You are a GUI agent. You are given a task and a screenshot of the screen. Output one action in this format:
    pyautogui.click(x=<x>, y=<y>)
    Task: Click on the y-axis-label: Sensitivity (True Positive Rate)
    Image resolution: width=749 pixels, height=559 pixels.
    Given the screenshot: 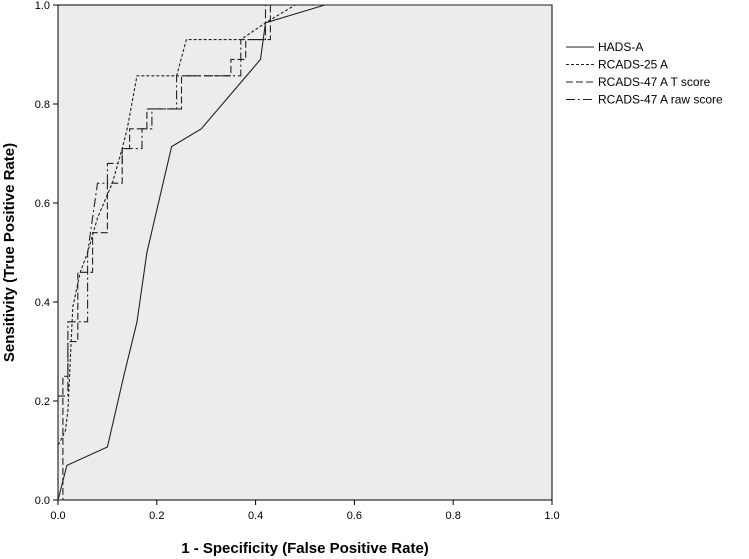 What is the action you would take?
    pyautogui.click(x=9, y=252)
    